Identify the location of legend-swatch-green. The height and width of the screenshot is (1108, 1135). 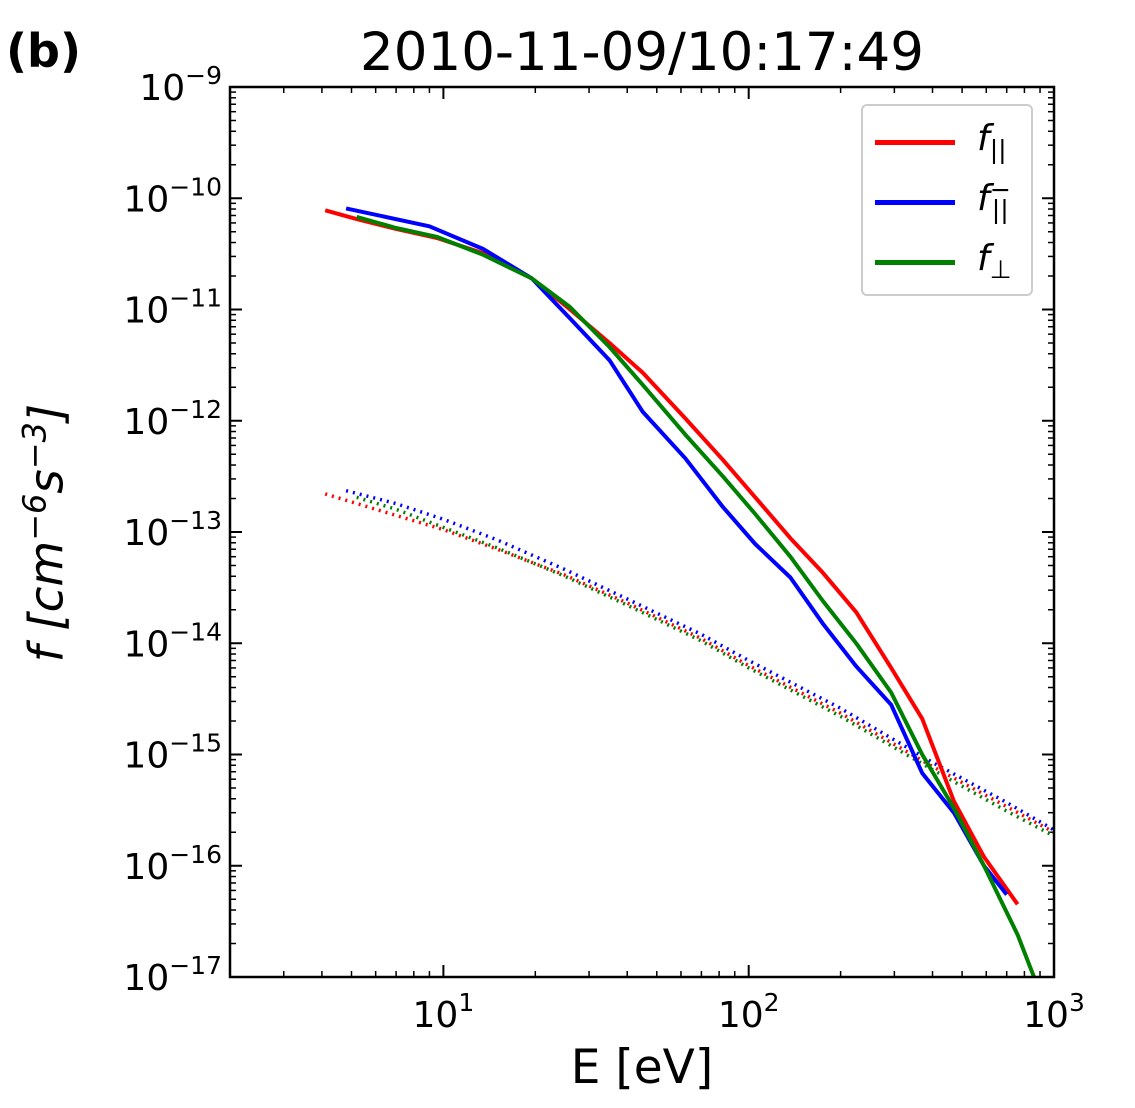
(915, 262).